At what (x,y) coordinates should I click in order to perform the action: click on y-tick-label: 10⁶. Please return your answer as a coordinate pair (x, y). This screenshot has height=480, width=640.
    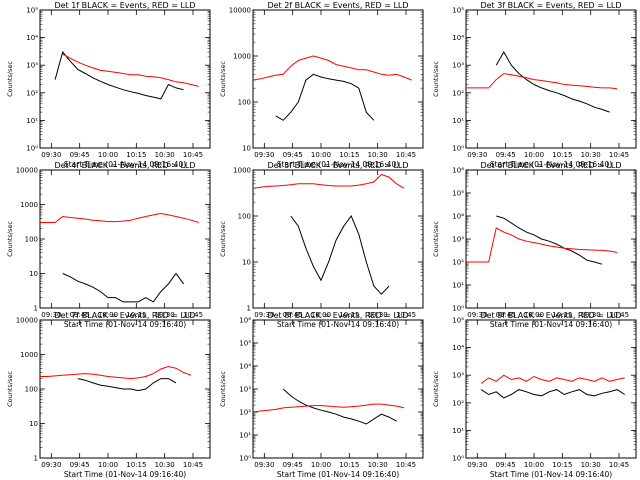
    Looking at the image, I should click on (245, 321).